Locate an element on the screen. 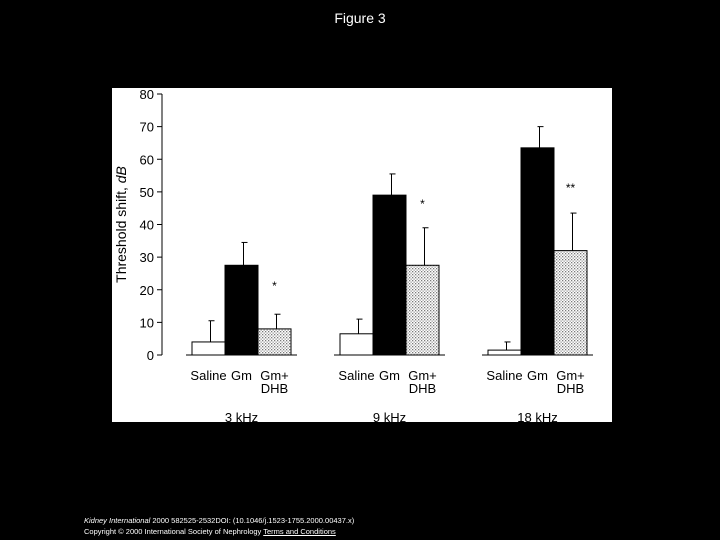  y-axis-label: Threshold shift, dB is located at coordinates (121, 224).